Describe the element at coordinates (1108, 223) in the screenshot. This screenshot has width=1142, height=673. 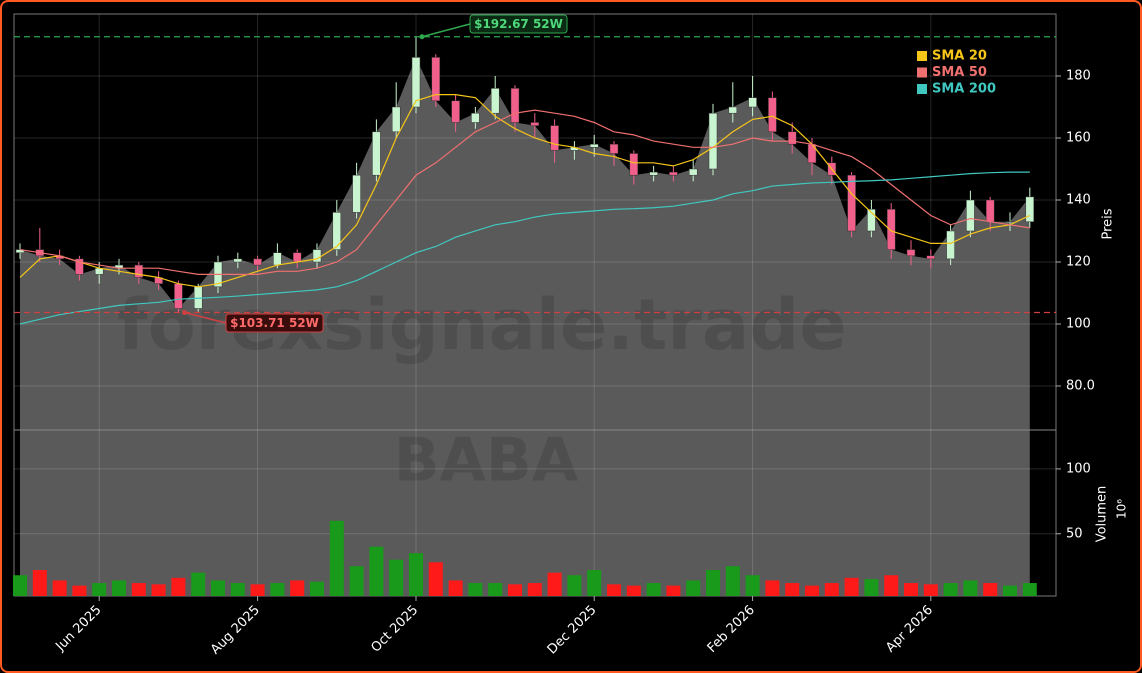
I see `y-axis-label: Preis` at that location.